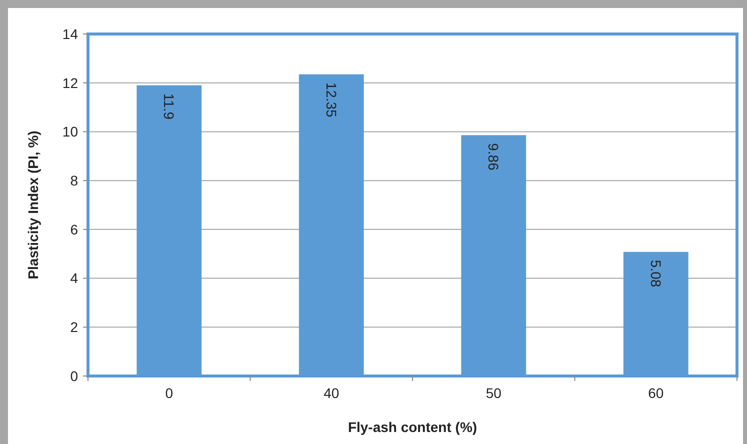 This screenshot has width=747, height=444. Describe the element at coordinates (169, 106) in the screenshot. I see `data-label: 11.9` at that location.